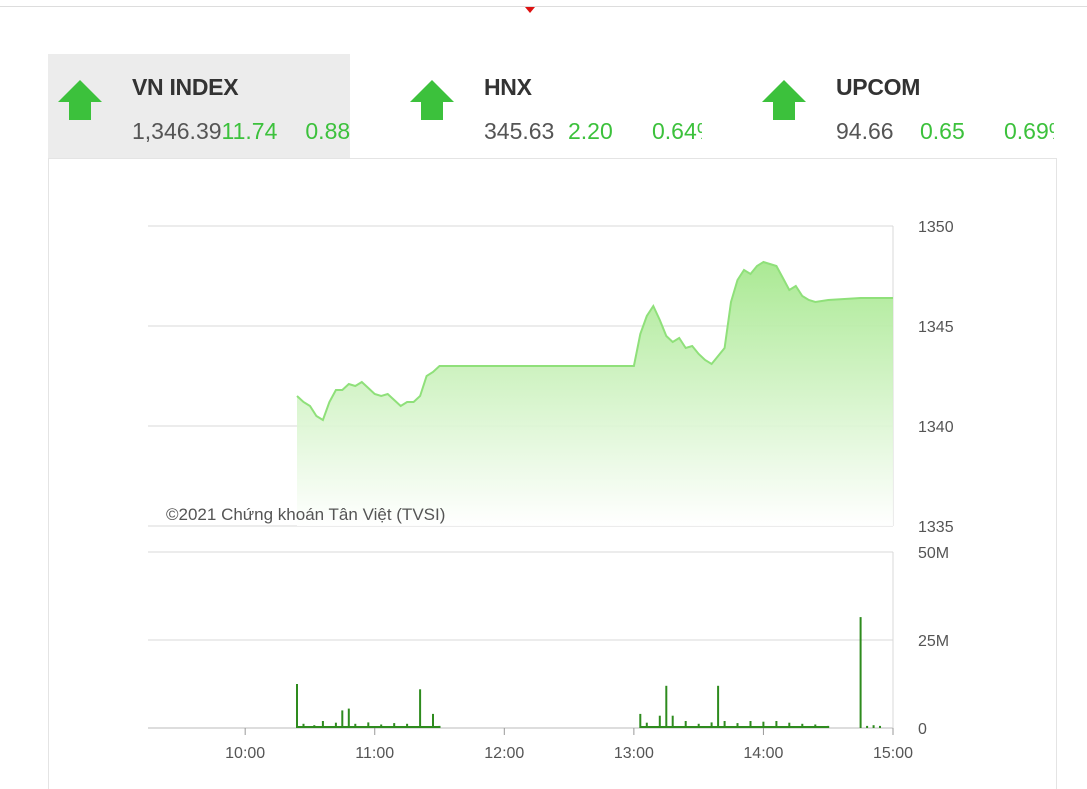 The width and height of the screenshot is (1087, 789). What do you see at coordinates (878, 87) in the screenshot?
I see `index-name: UPCOM` at bounding box center [878, 87].